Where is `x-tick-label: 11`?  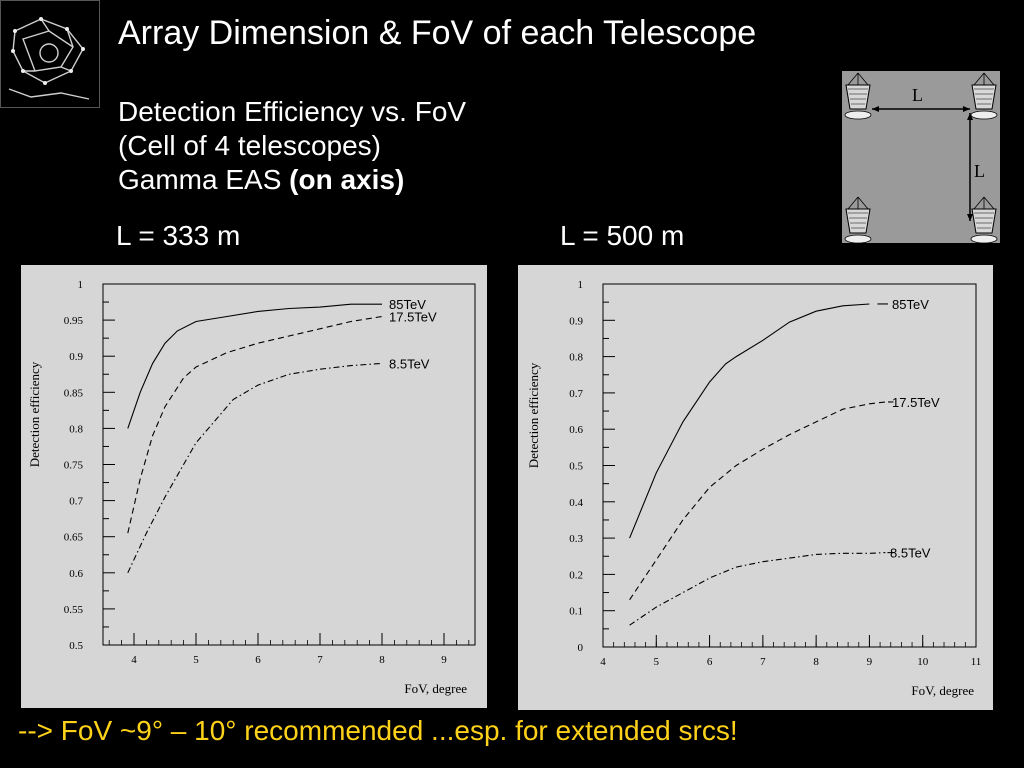
x-tick-label: 11 is located at coordinates (976, 662).